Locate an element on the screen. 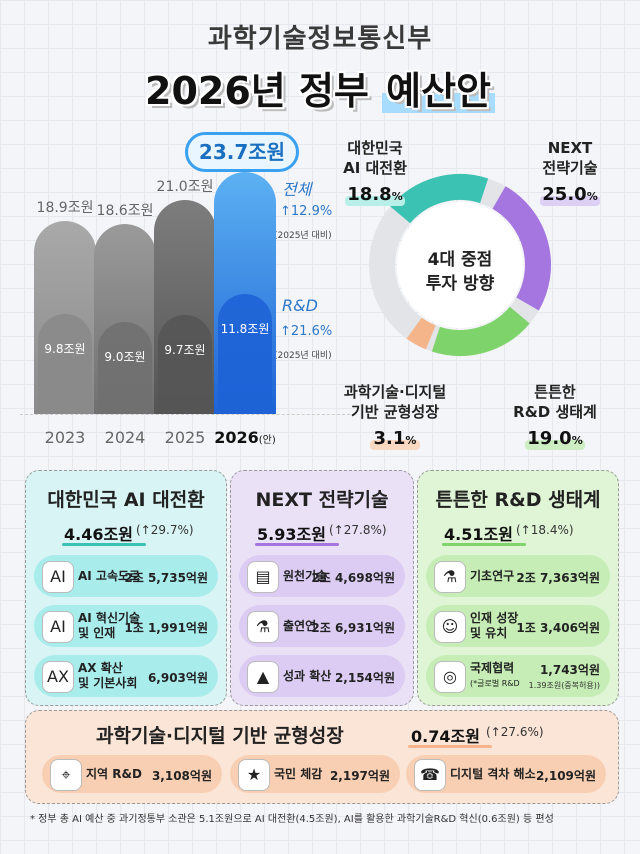 The height and width of the screenshot is (854, 640). panel-ai-amount-underline is located at coordinates (104, 544).